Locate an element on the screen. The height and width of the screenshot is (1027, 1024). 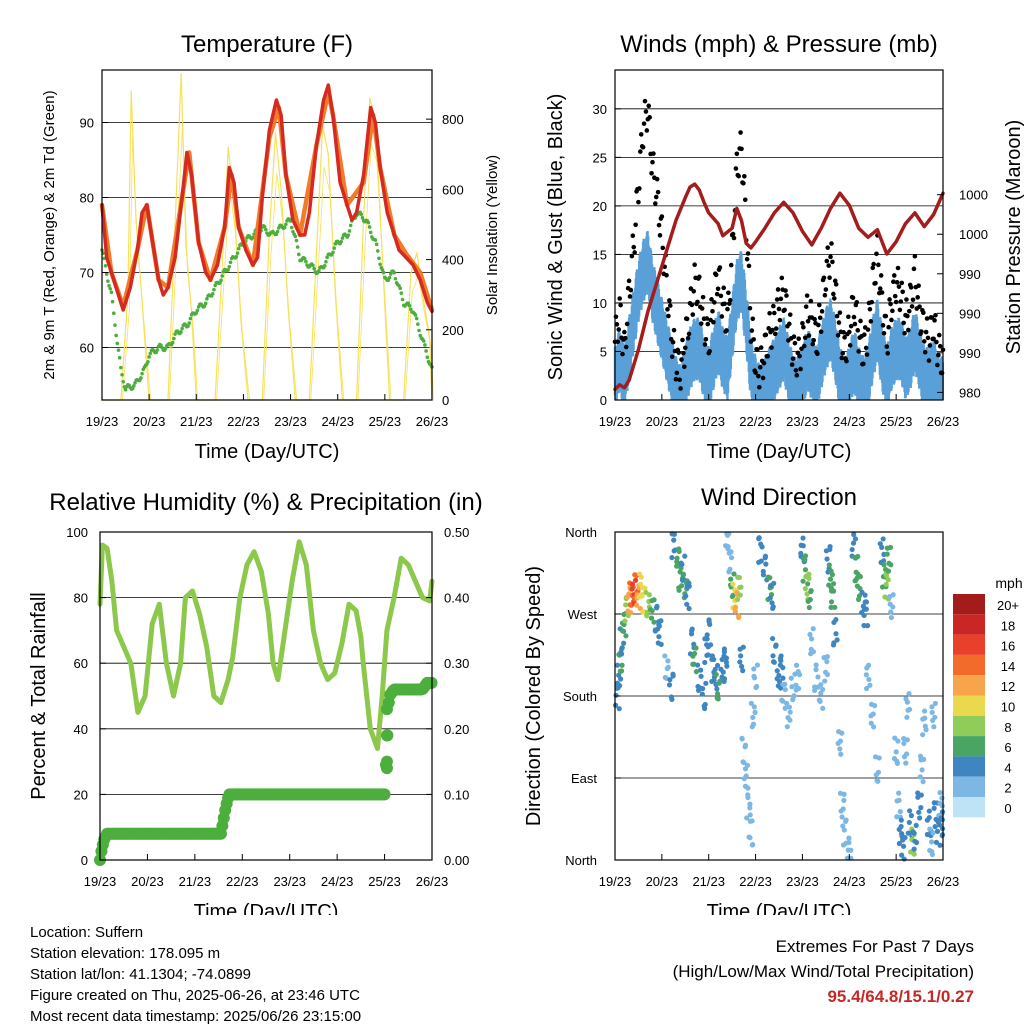
temperature-plot-frame is located at coordinates (267, 235).